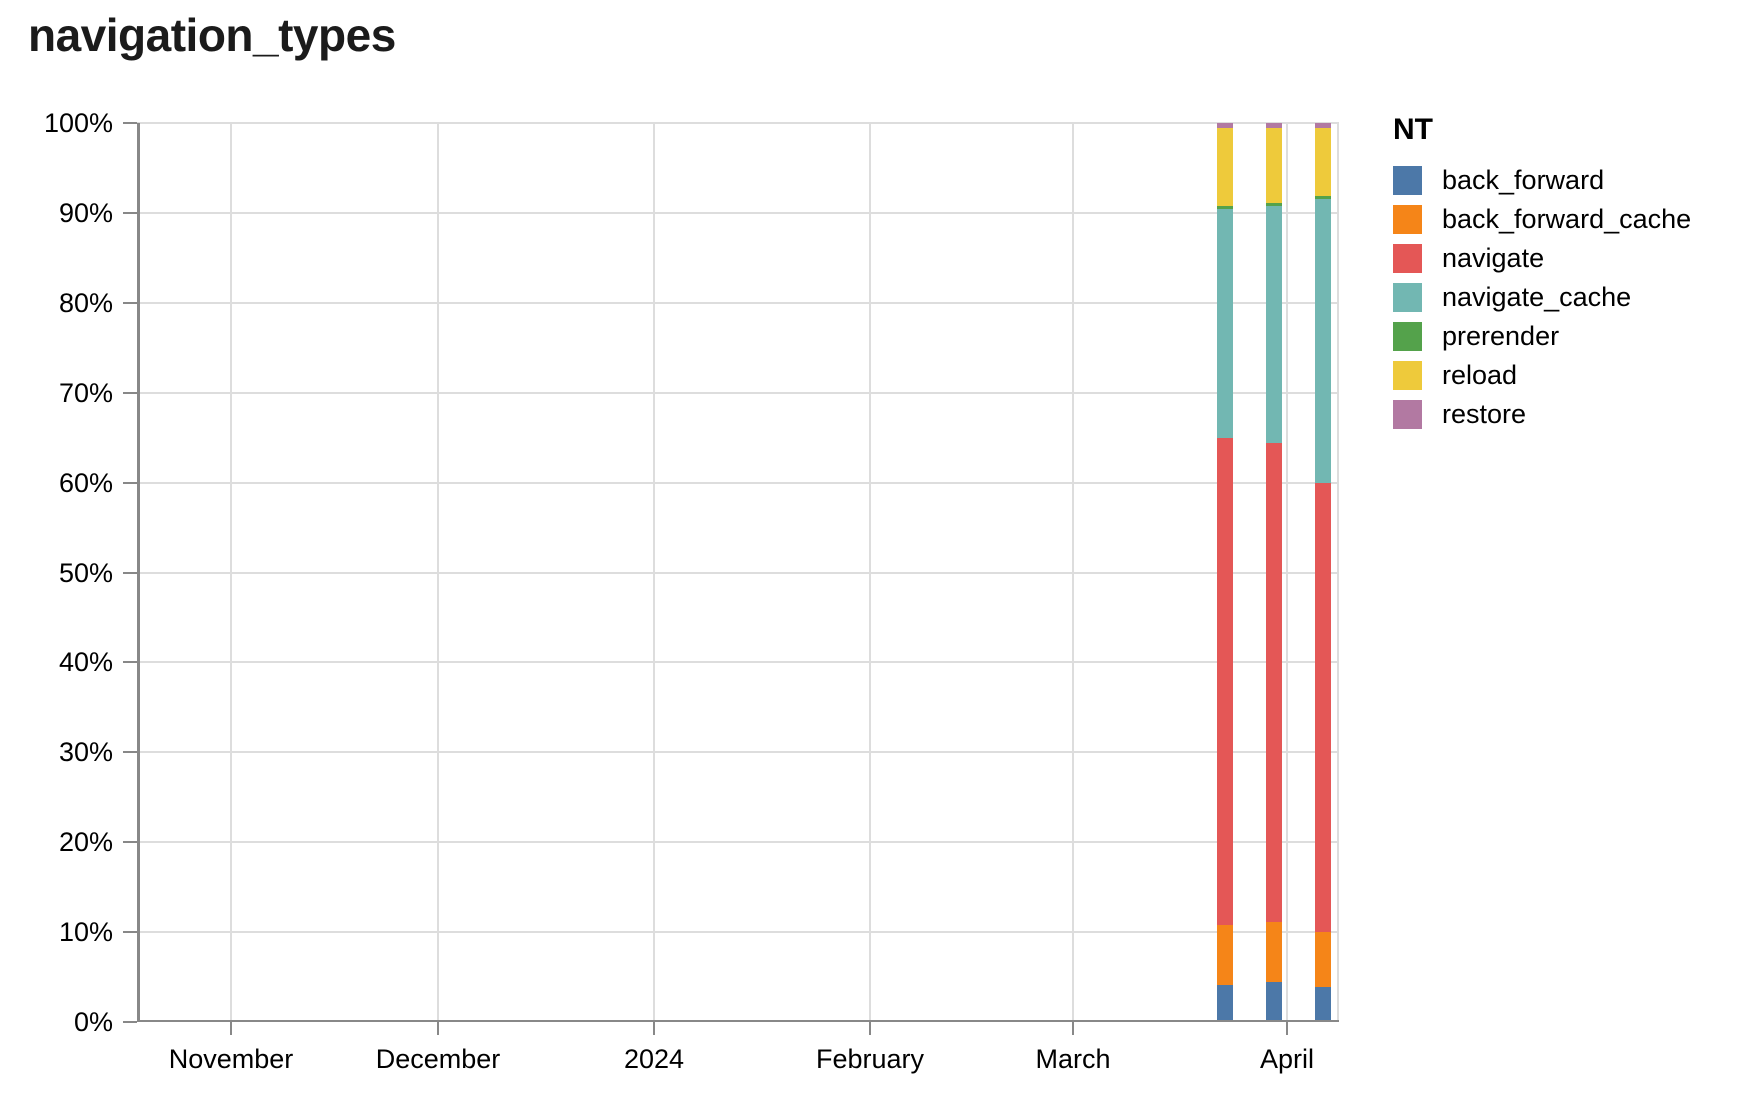 The height and width of the screenshot is (1108, 1738). What do you see at coordinates (138, 572) in the screenshot?
I see `y-axis-line` at bounding box center [138, 572].